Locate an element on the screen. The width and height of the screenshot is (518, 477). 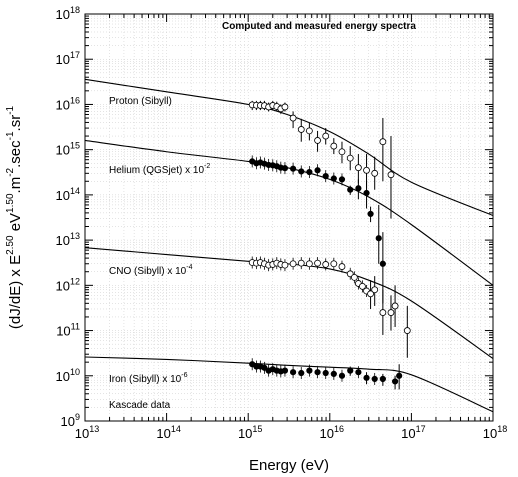
x-tick-exponent: 17 is located at coordinates (421, 429).